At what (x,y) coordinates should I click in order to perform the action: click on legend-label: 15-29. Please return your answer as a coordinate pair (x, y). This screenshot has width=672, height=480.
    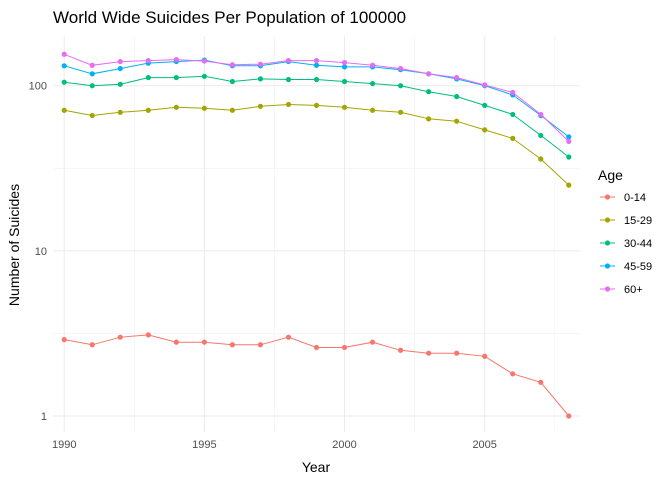
    Looking at the image, I should click on (638, 221).